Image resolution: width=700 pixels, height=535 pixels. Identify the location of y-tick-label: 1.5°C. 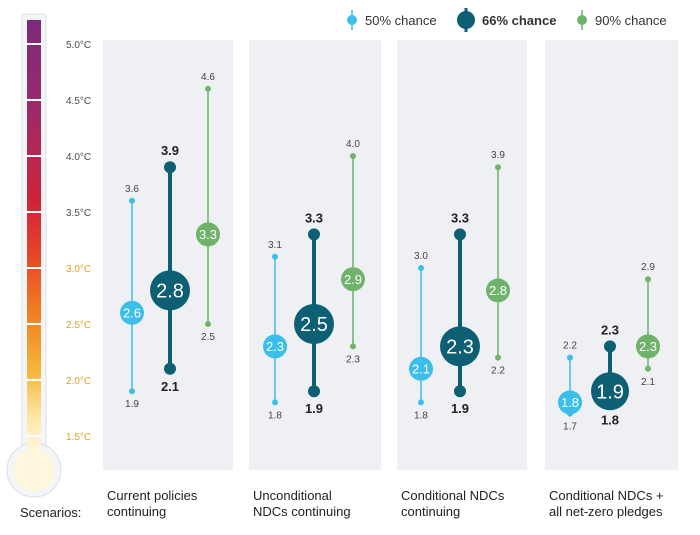
(78, 437).